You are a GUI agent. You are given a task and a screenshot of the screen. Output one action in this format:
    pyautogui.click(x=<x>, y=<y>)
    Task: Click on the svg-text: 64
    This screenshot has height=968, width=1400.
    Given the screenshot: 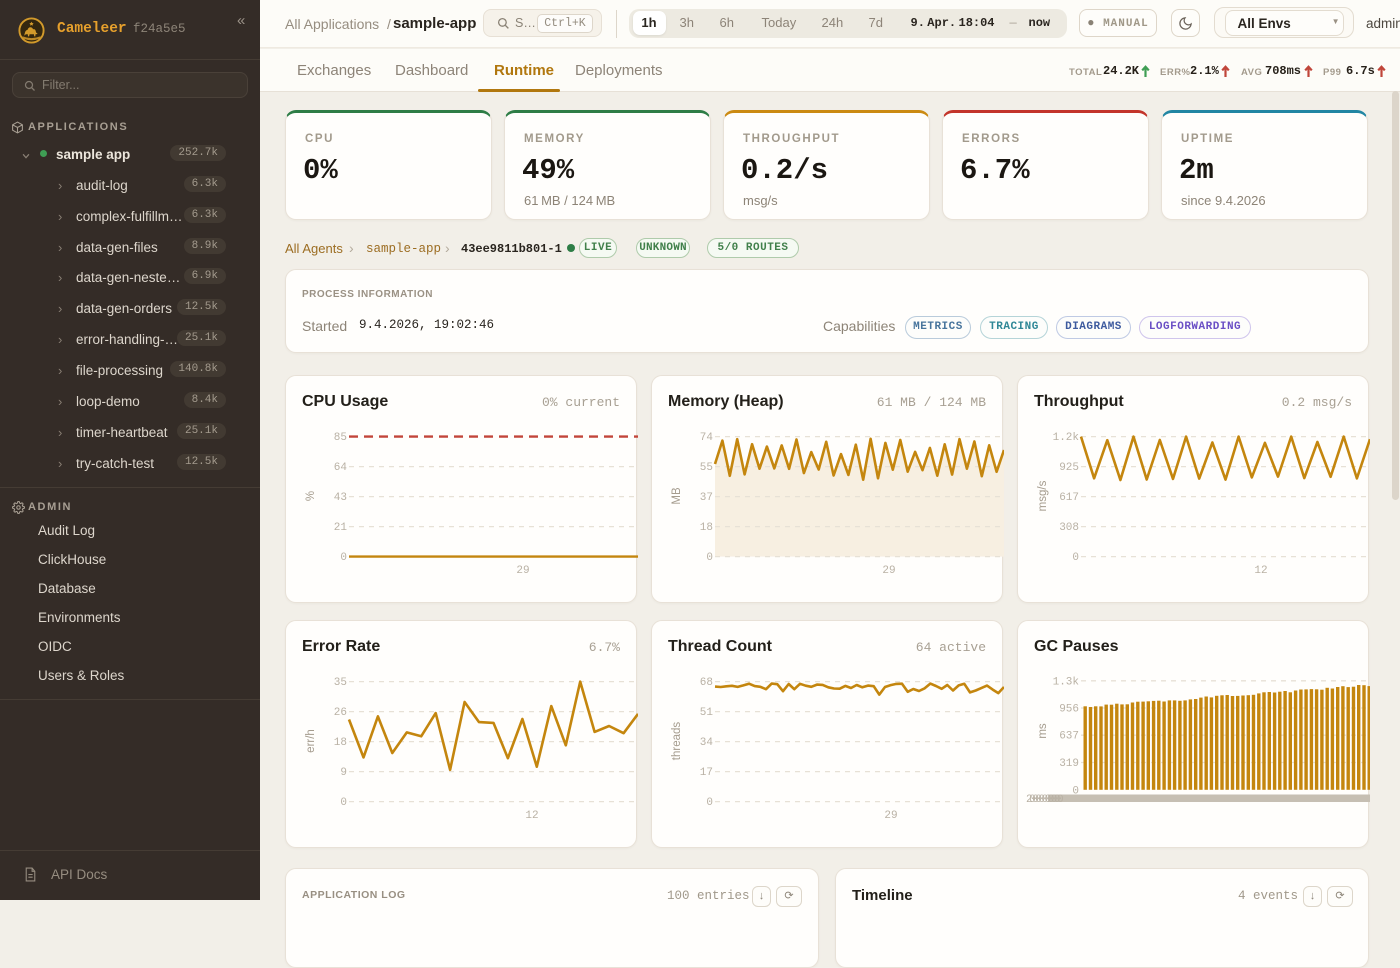 What is the action you would take?
    pyautogui.click(x=341, y=468)
    